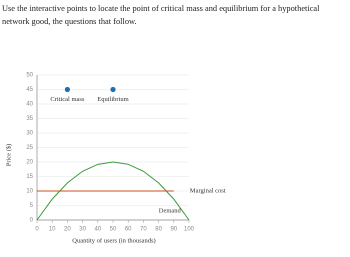  What do you see at coordinates (208, 190) in the screenshot?
I see `series-label: Marginal cost` at bounding box center [208, 190].